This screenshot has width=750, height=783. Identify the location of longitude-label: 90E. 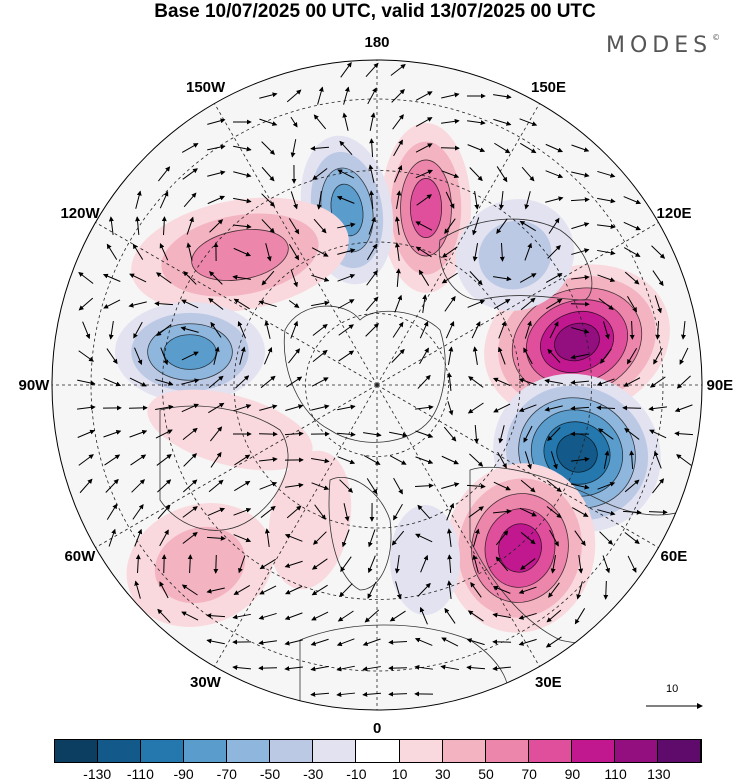
(720, 385).